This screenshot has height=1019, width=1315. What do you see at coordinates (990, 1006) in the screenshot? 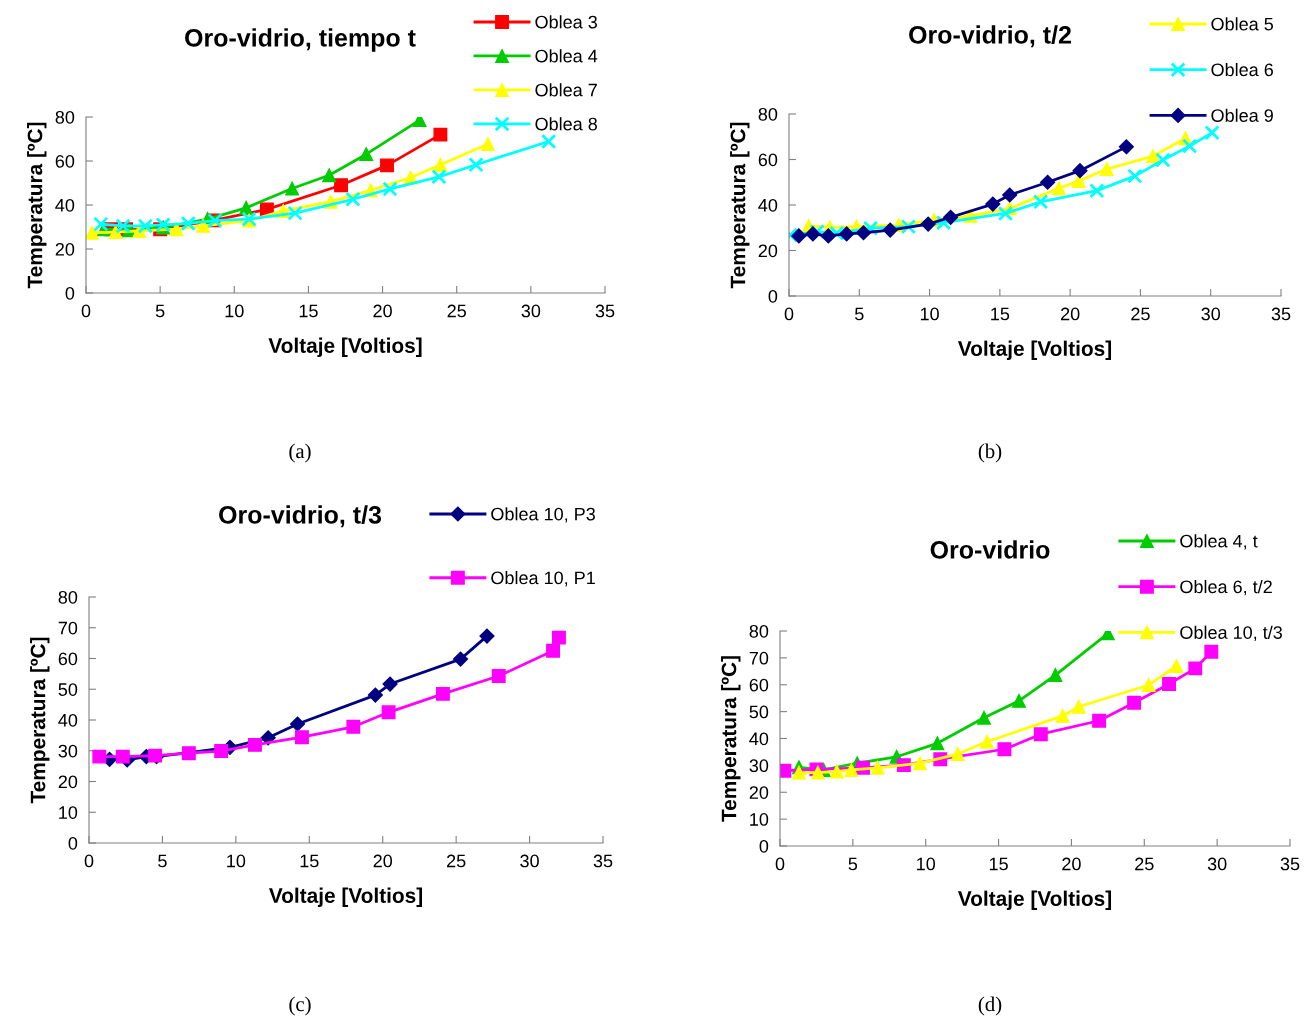
I see `text: (d)` at bounding box center [990, 1006].